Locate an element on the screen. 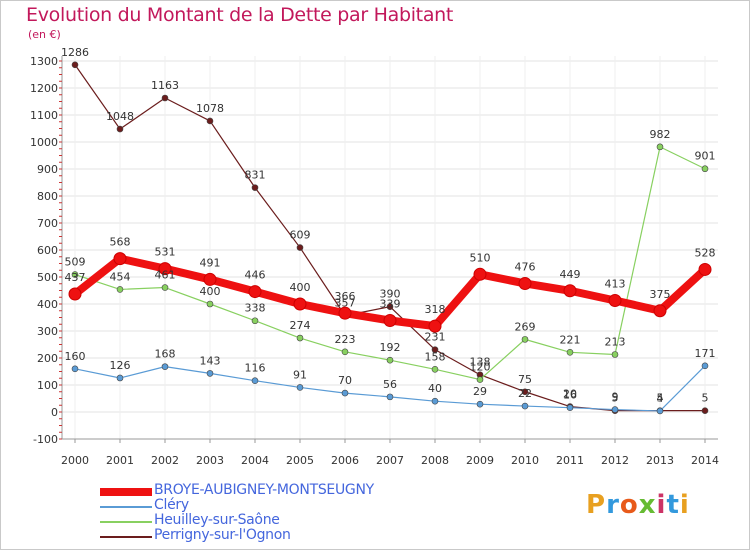 This screenshot has width=750, height=550. data-label: 120 is located at coordinates (480, 367).